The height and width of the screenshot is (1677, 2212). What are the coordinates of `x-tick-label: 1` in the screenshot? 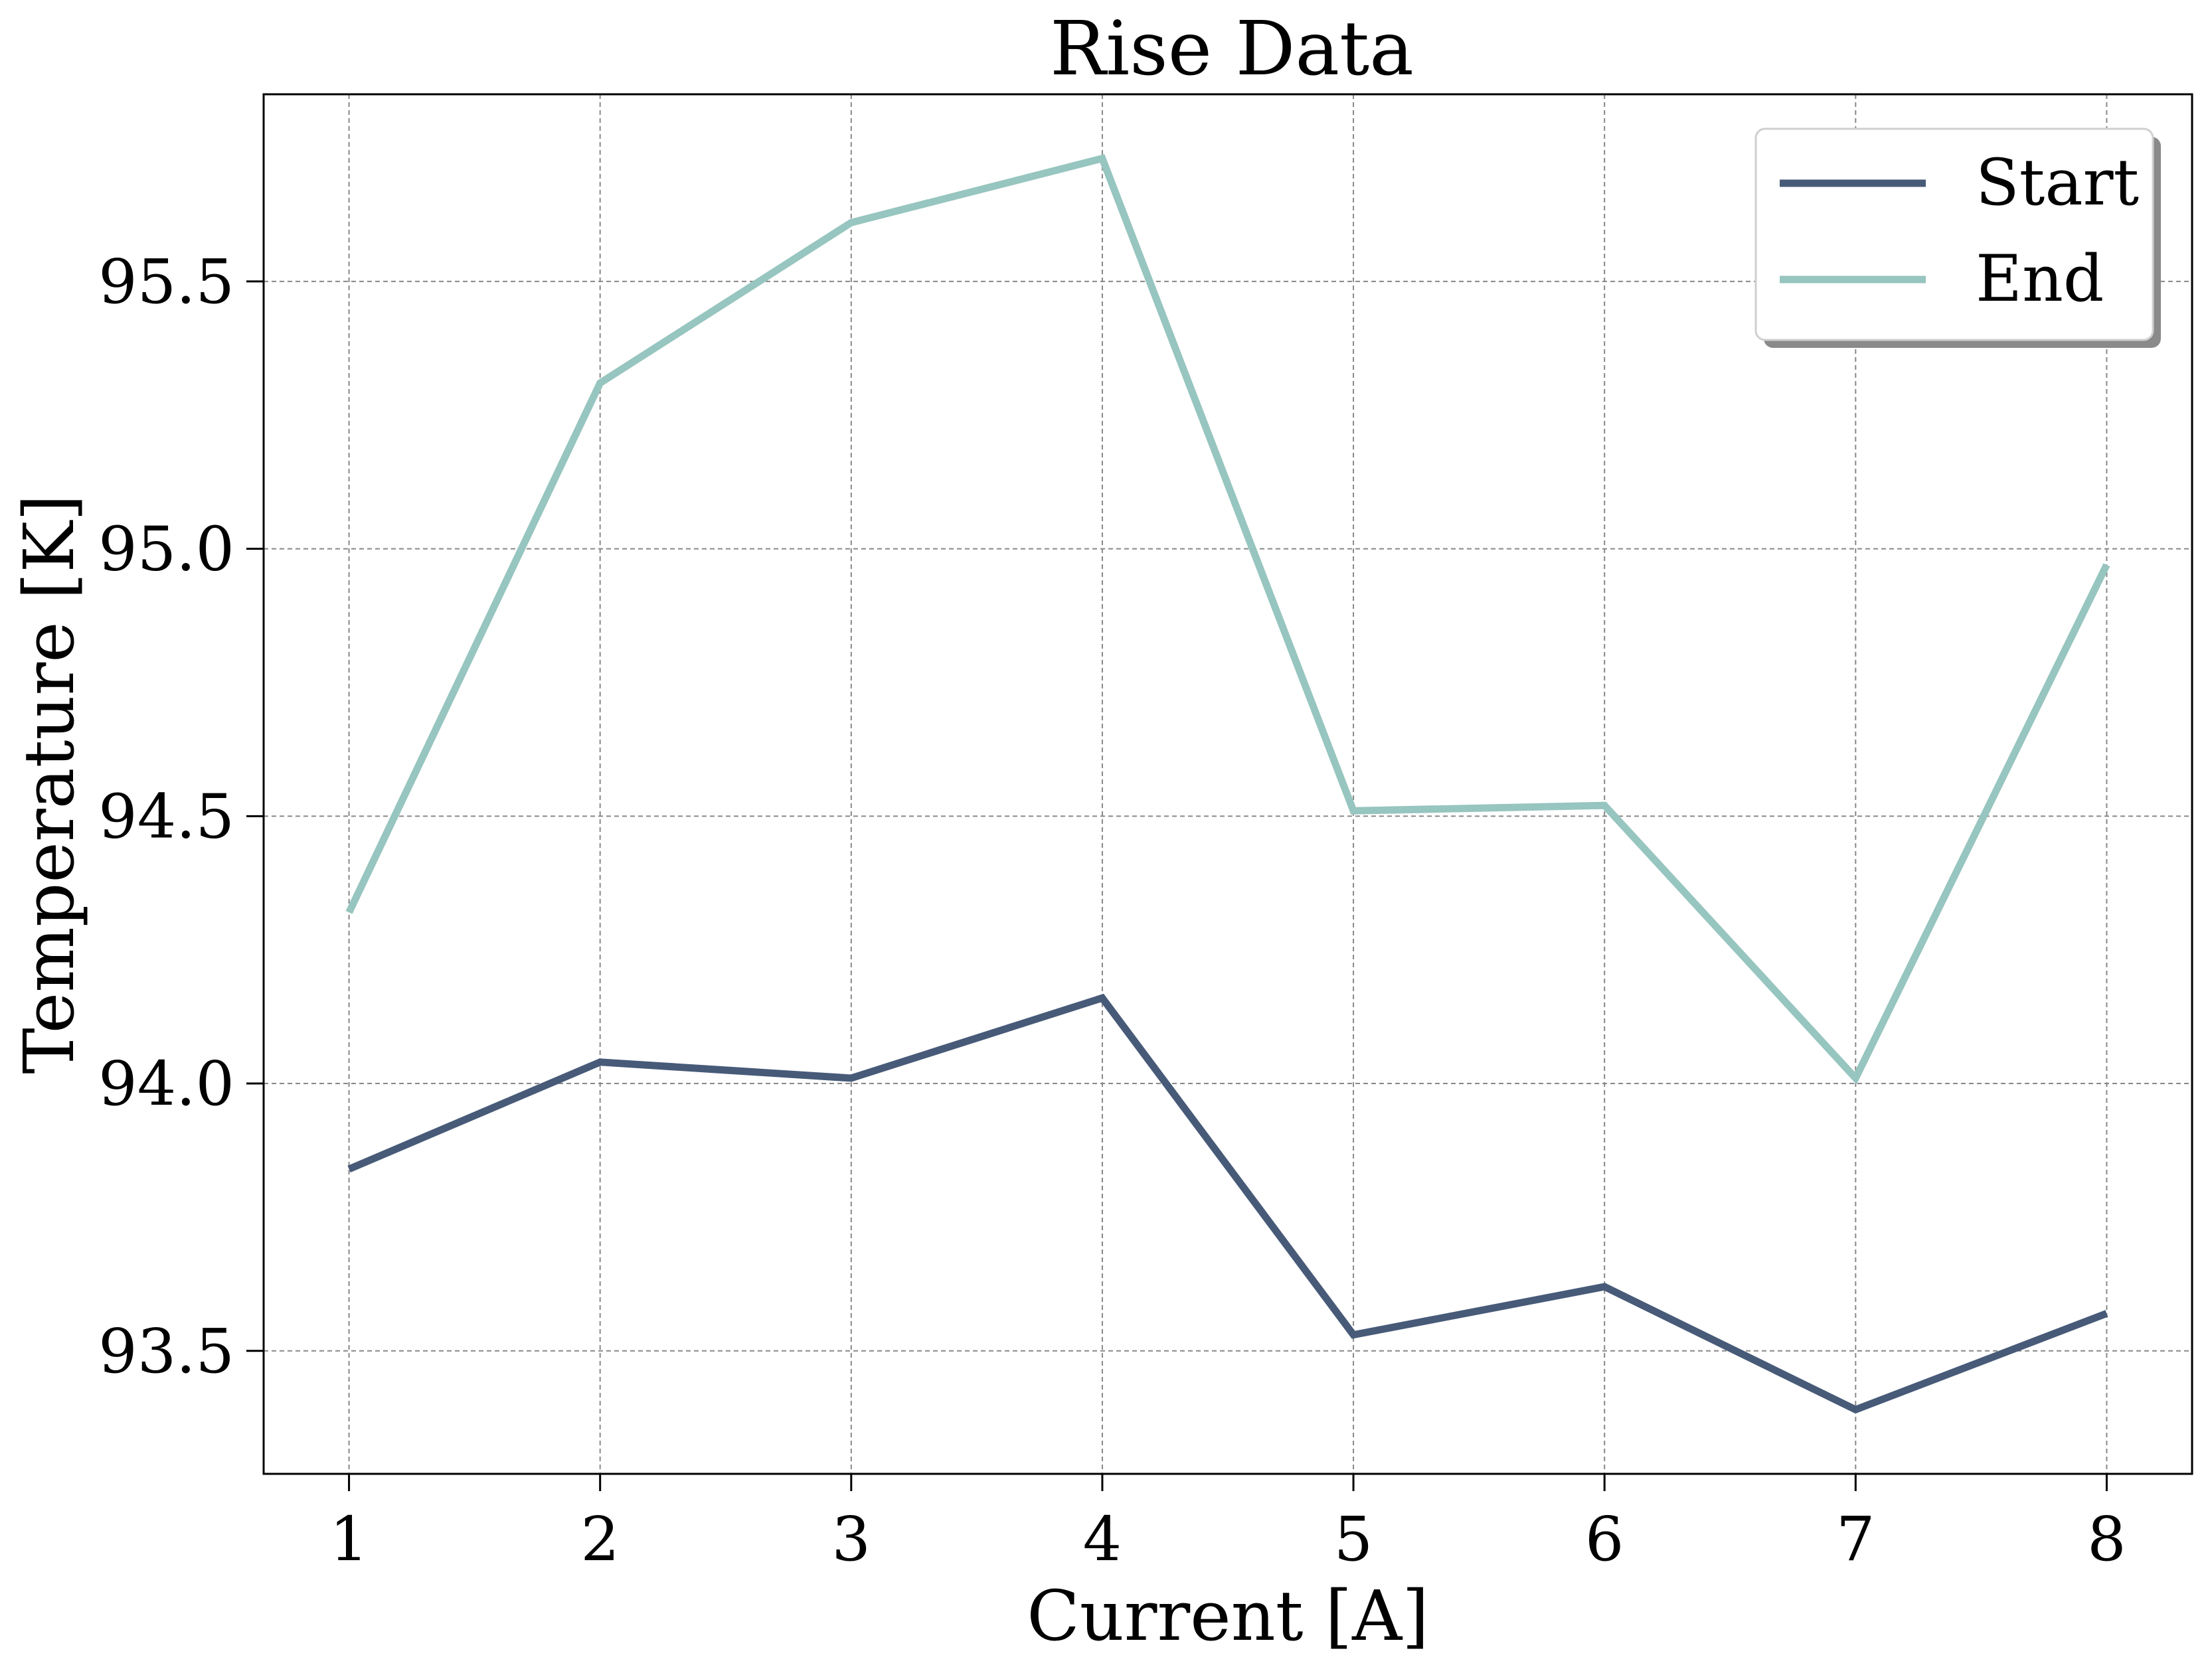 It's located at (349, 1539).